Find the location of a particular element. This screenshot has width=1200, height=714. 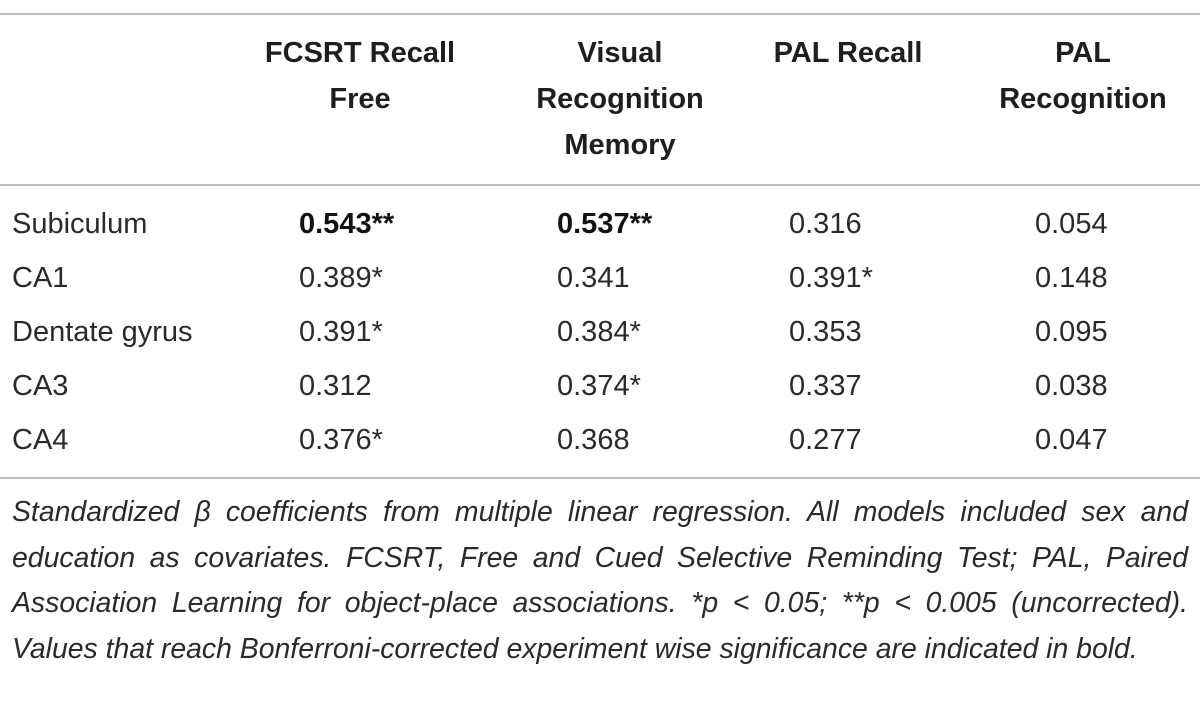

table-cell: 0.384* is located at coordinates (599, 332).